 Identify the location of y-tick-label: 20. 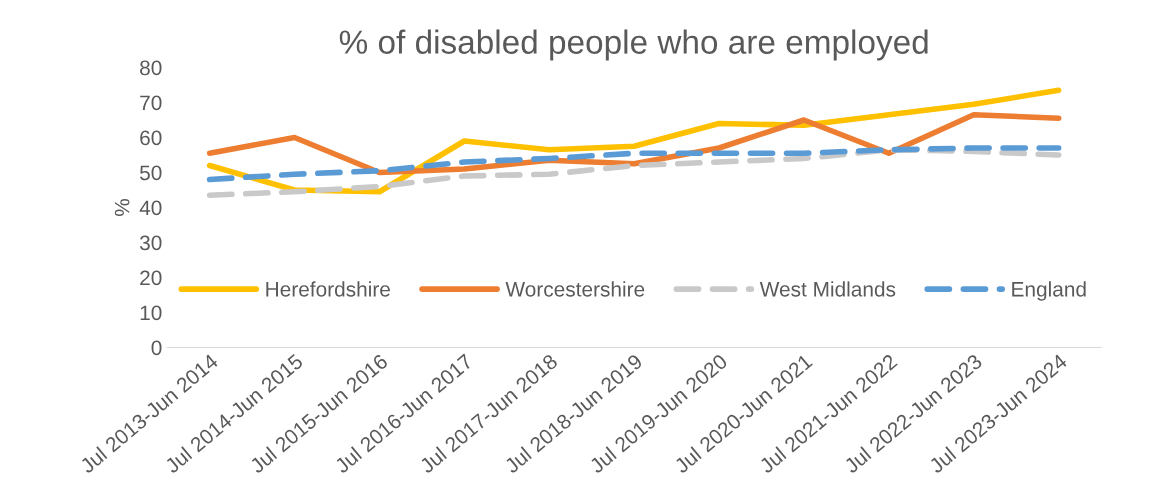
(151, 278).